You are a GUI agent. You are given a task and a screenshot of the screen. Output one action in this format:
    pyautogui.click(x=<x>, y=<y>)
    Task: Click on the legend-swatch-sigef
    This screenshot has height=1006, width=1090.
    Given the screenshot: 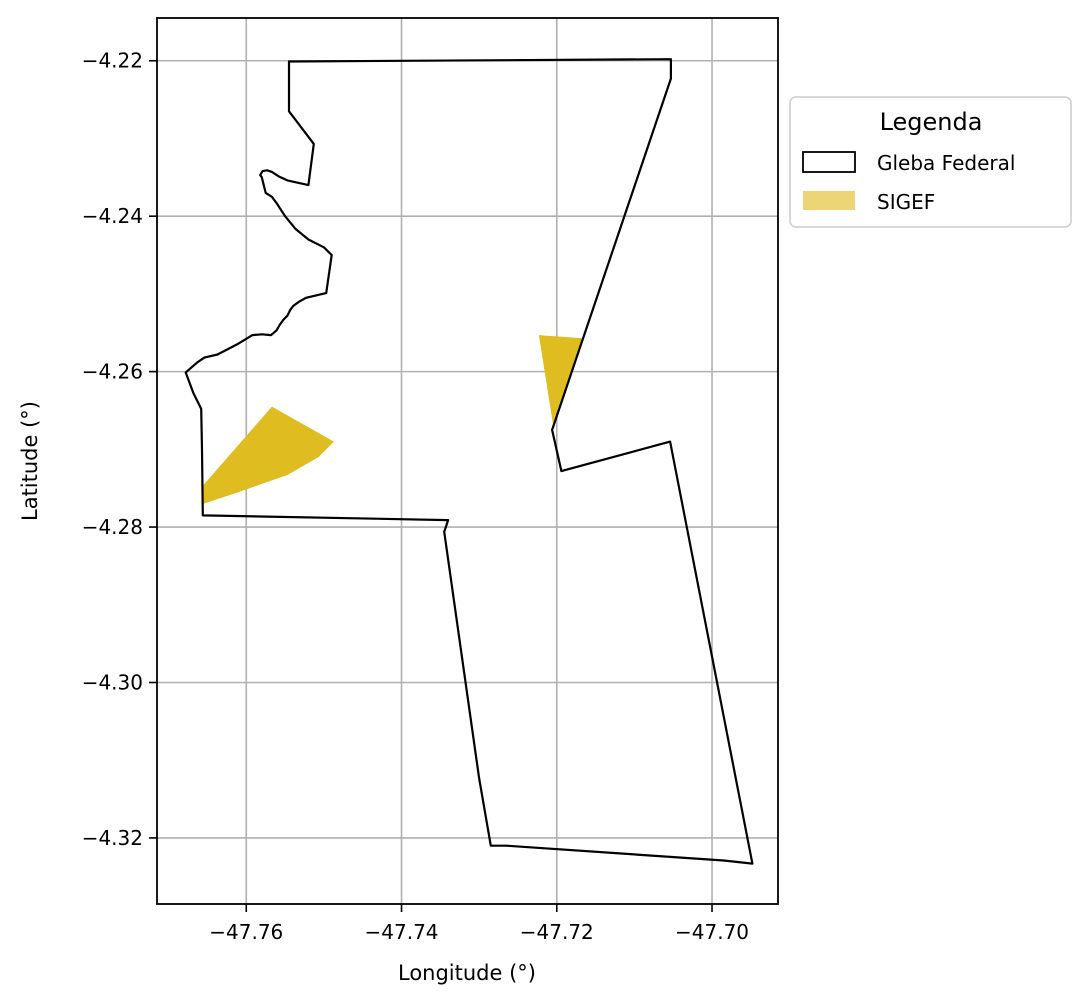 What is the action you would take?
    pyautogui.click(x=829, y=200)
    